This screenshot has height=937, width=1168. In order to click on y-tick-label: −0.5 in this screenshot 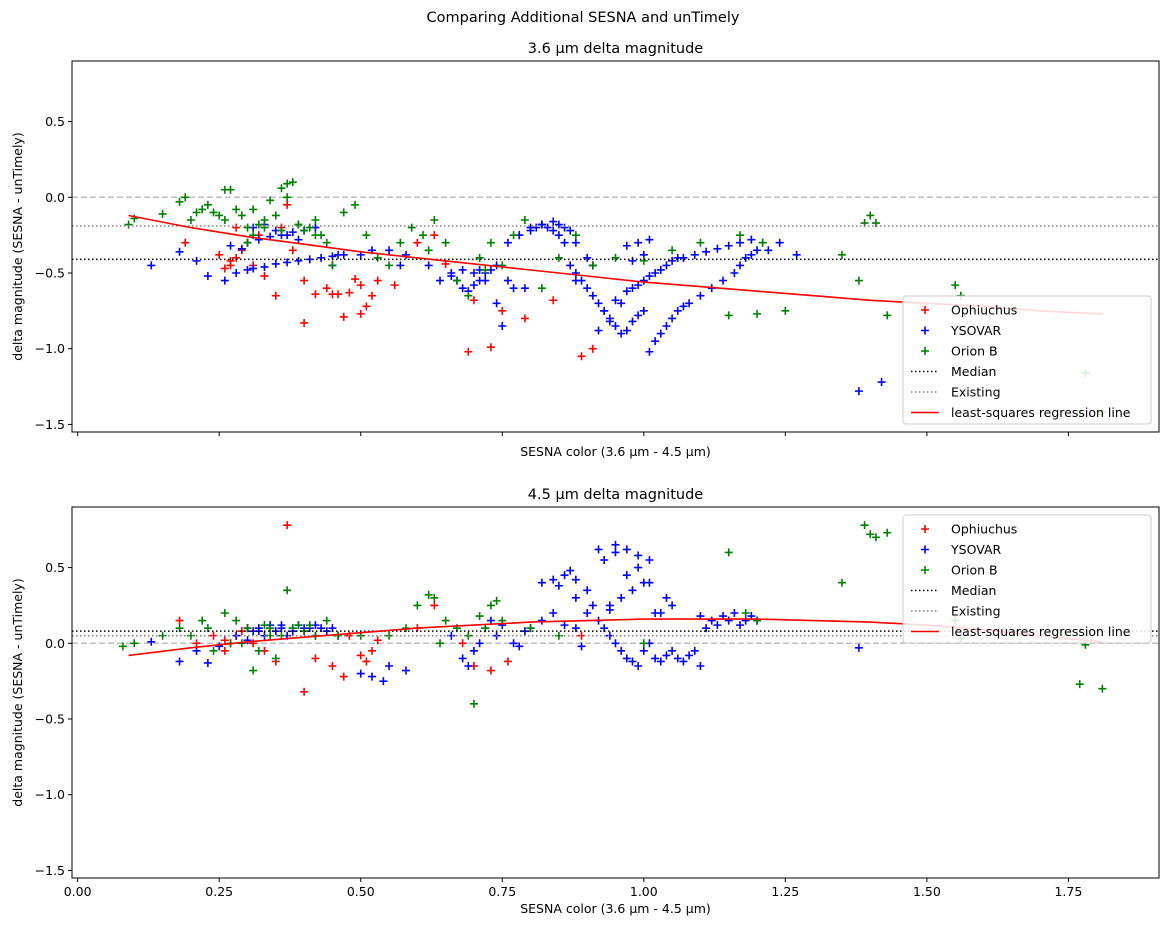, I will do `click(50, 273)`.